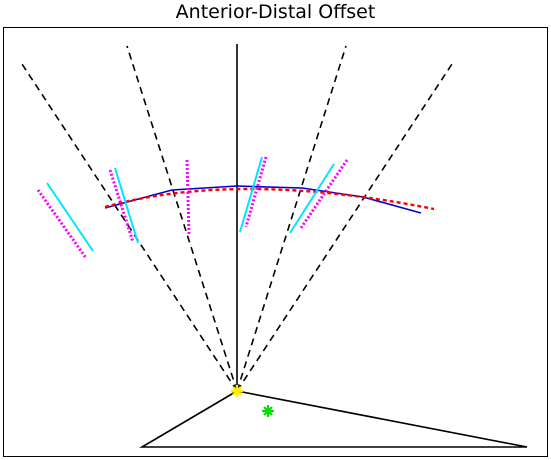 The width and height of the screenshot is (551, 460). I want to click on magenta-segments, so click(192, 207).